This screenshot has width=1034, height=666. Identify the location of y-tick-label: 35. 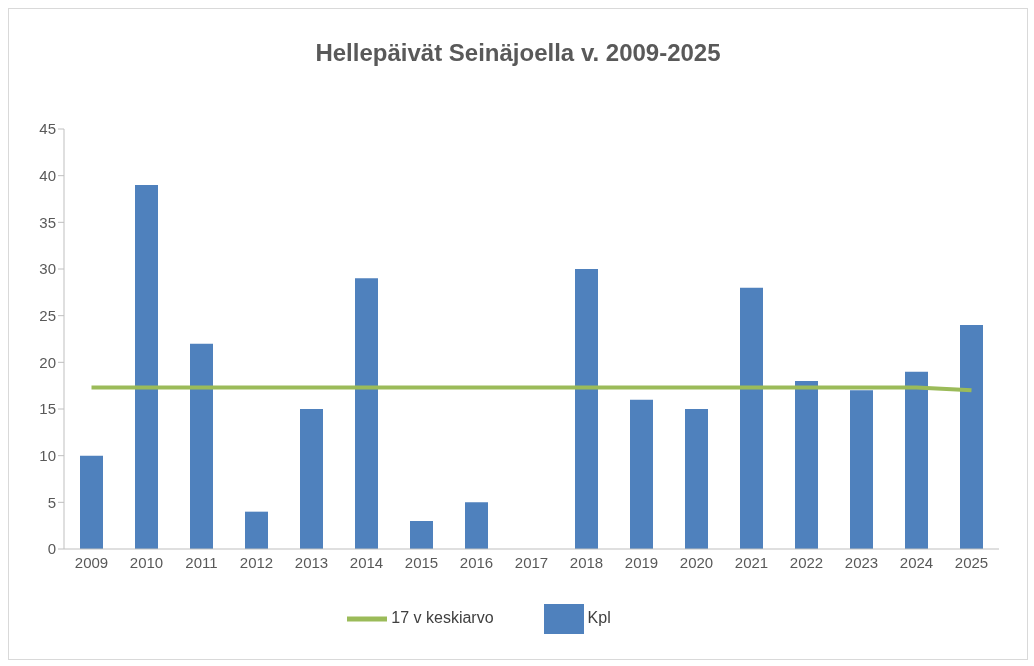
(47, 222).